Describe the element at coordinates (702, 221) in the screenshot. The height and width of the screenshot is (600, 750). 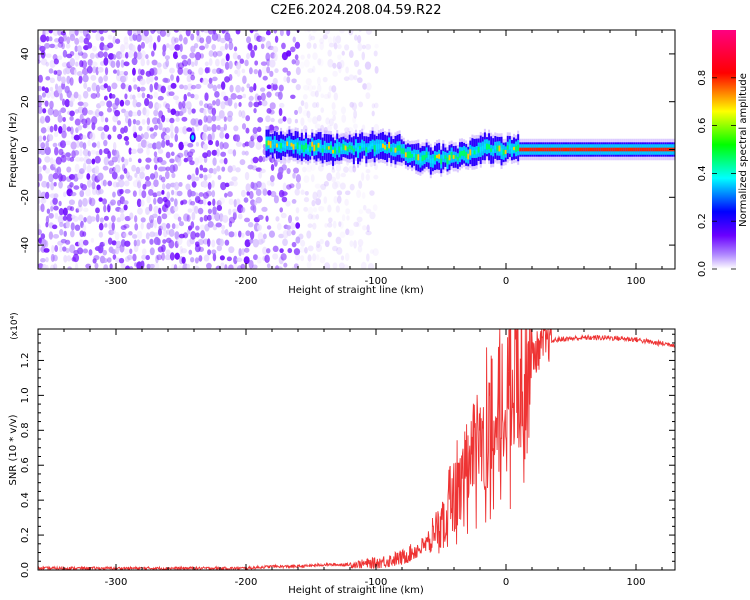
I see `colorbar-tick-label: 0.2` at that location.